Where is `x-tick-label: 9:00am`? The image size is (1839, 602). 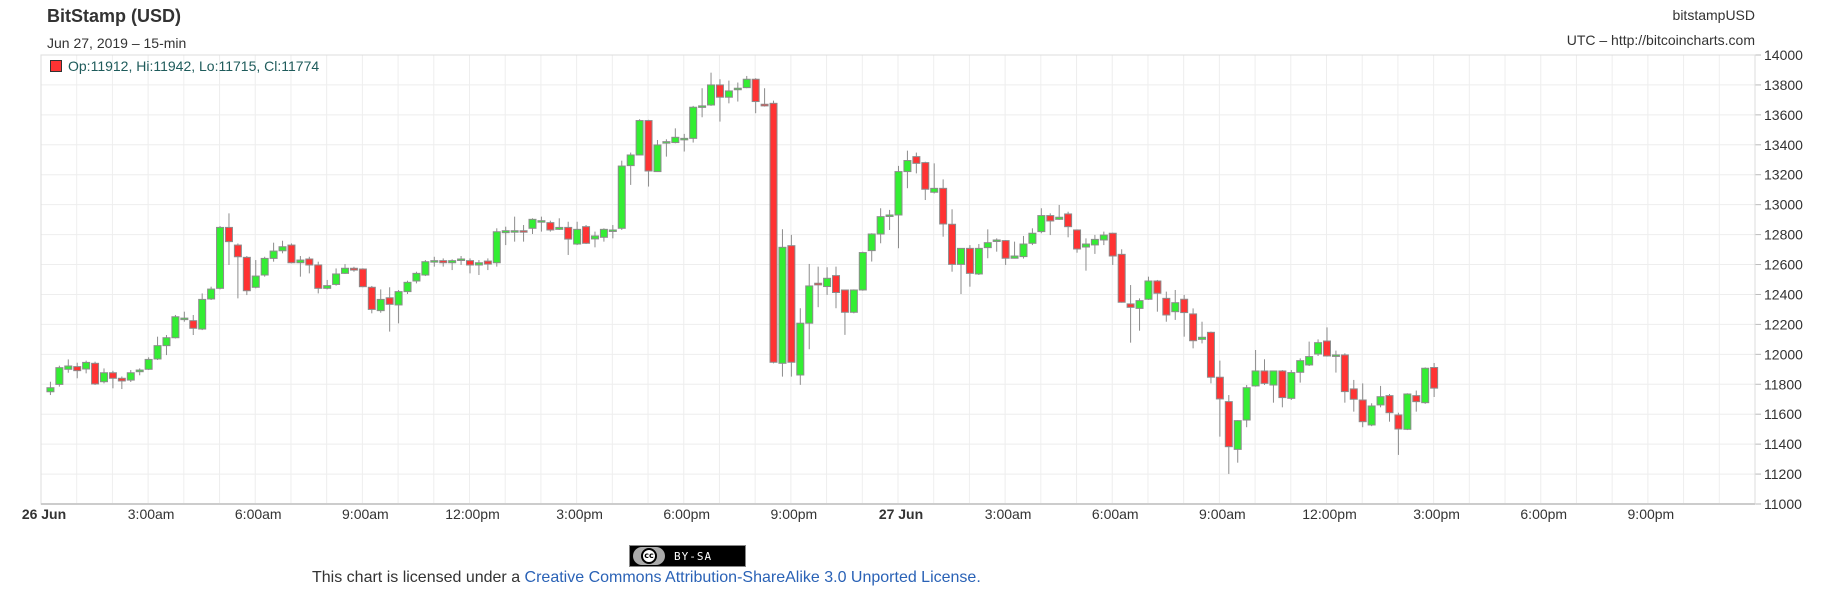
x-tick-label: 9:00am is located at coordinates (1222, 514).